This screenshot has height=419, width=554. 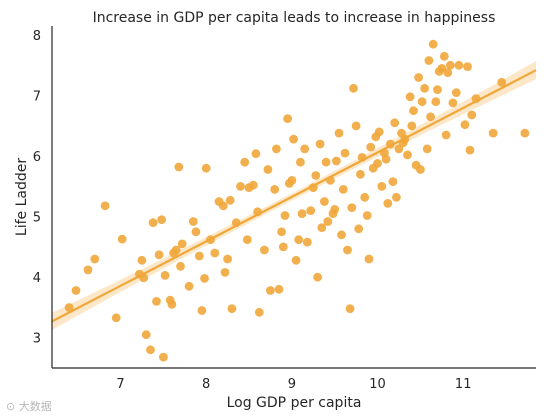 I want to click on y-tick-label: 7, so click(x=37, y=97).